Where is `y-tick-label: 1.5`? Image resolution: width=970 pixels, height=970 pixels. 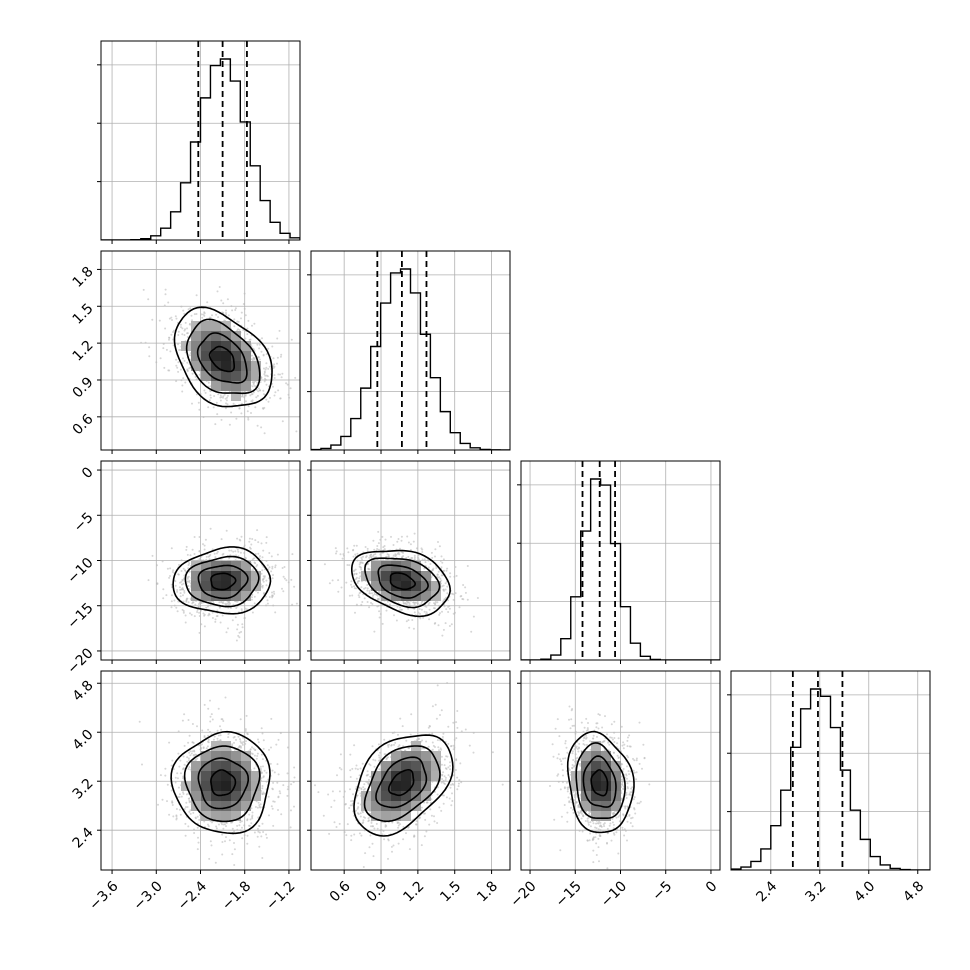 y-tick-label: 1.5 is located at coordinates (83, 314).